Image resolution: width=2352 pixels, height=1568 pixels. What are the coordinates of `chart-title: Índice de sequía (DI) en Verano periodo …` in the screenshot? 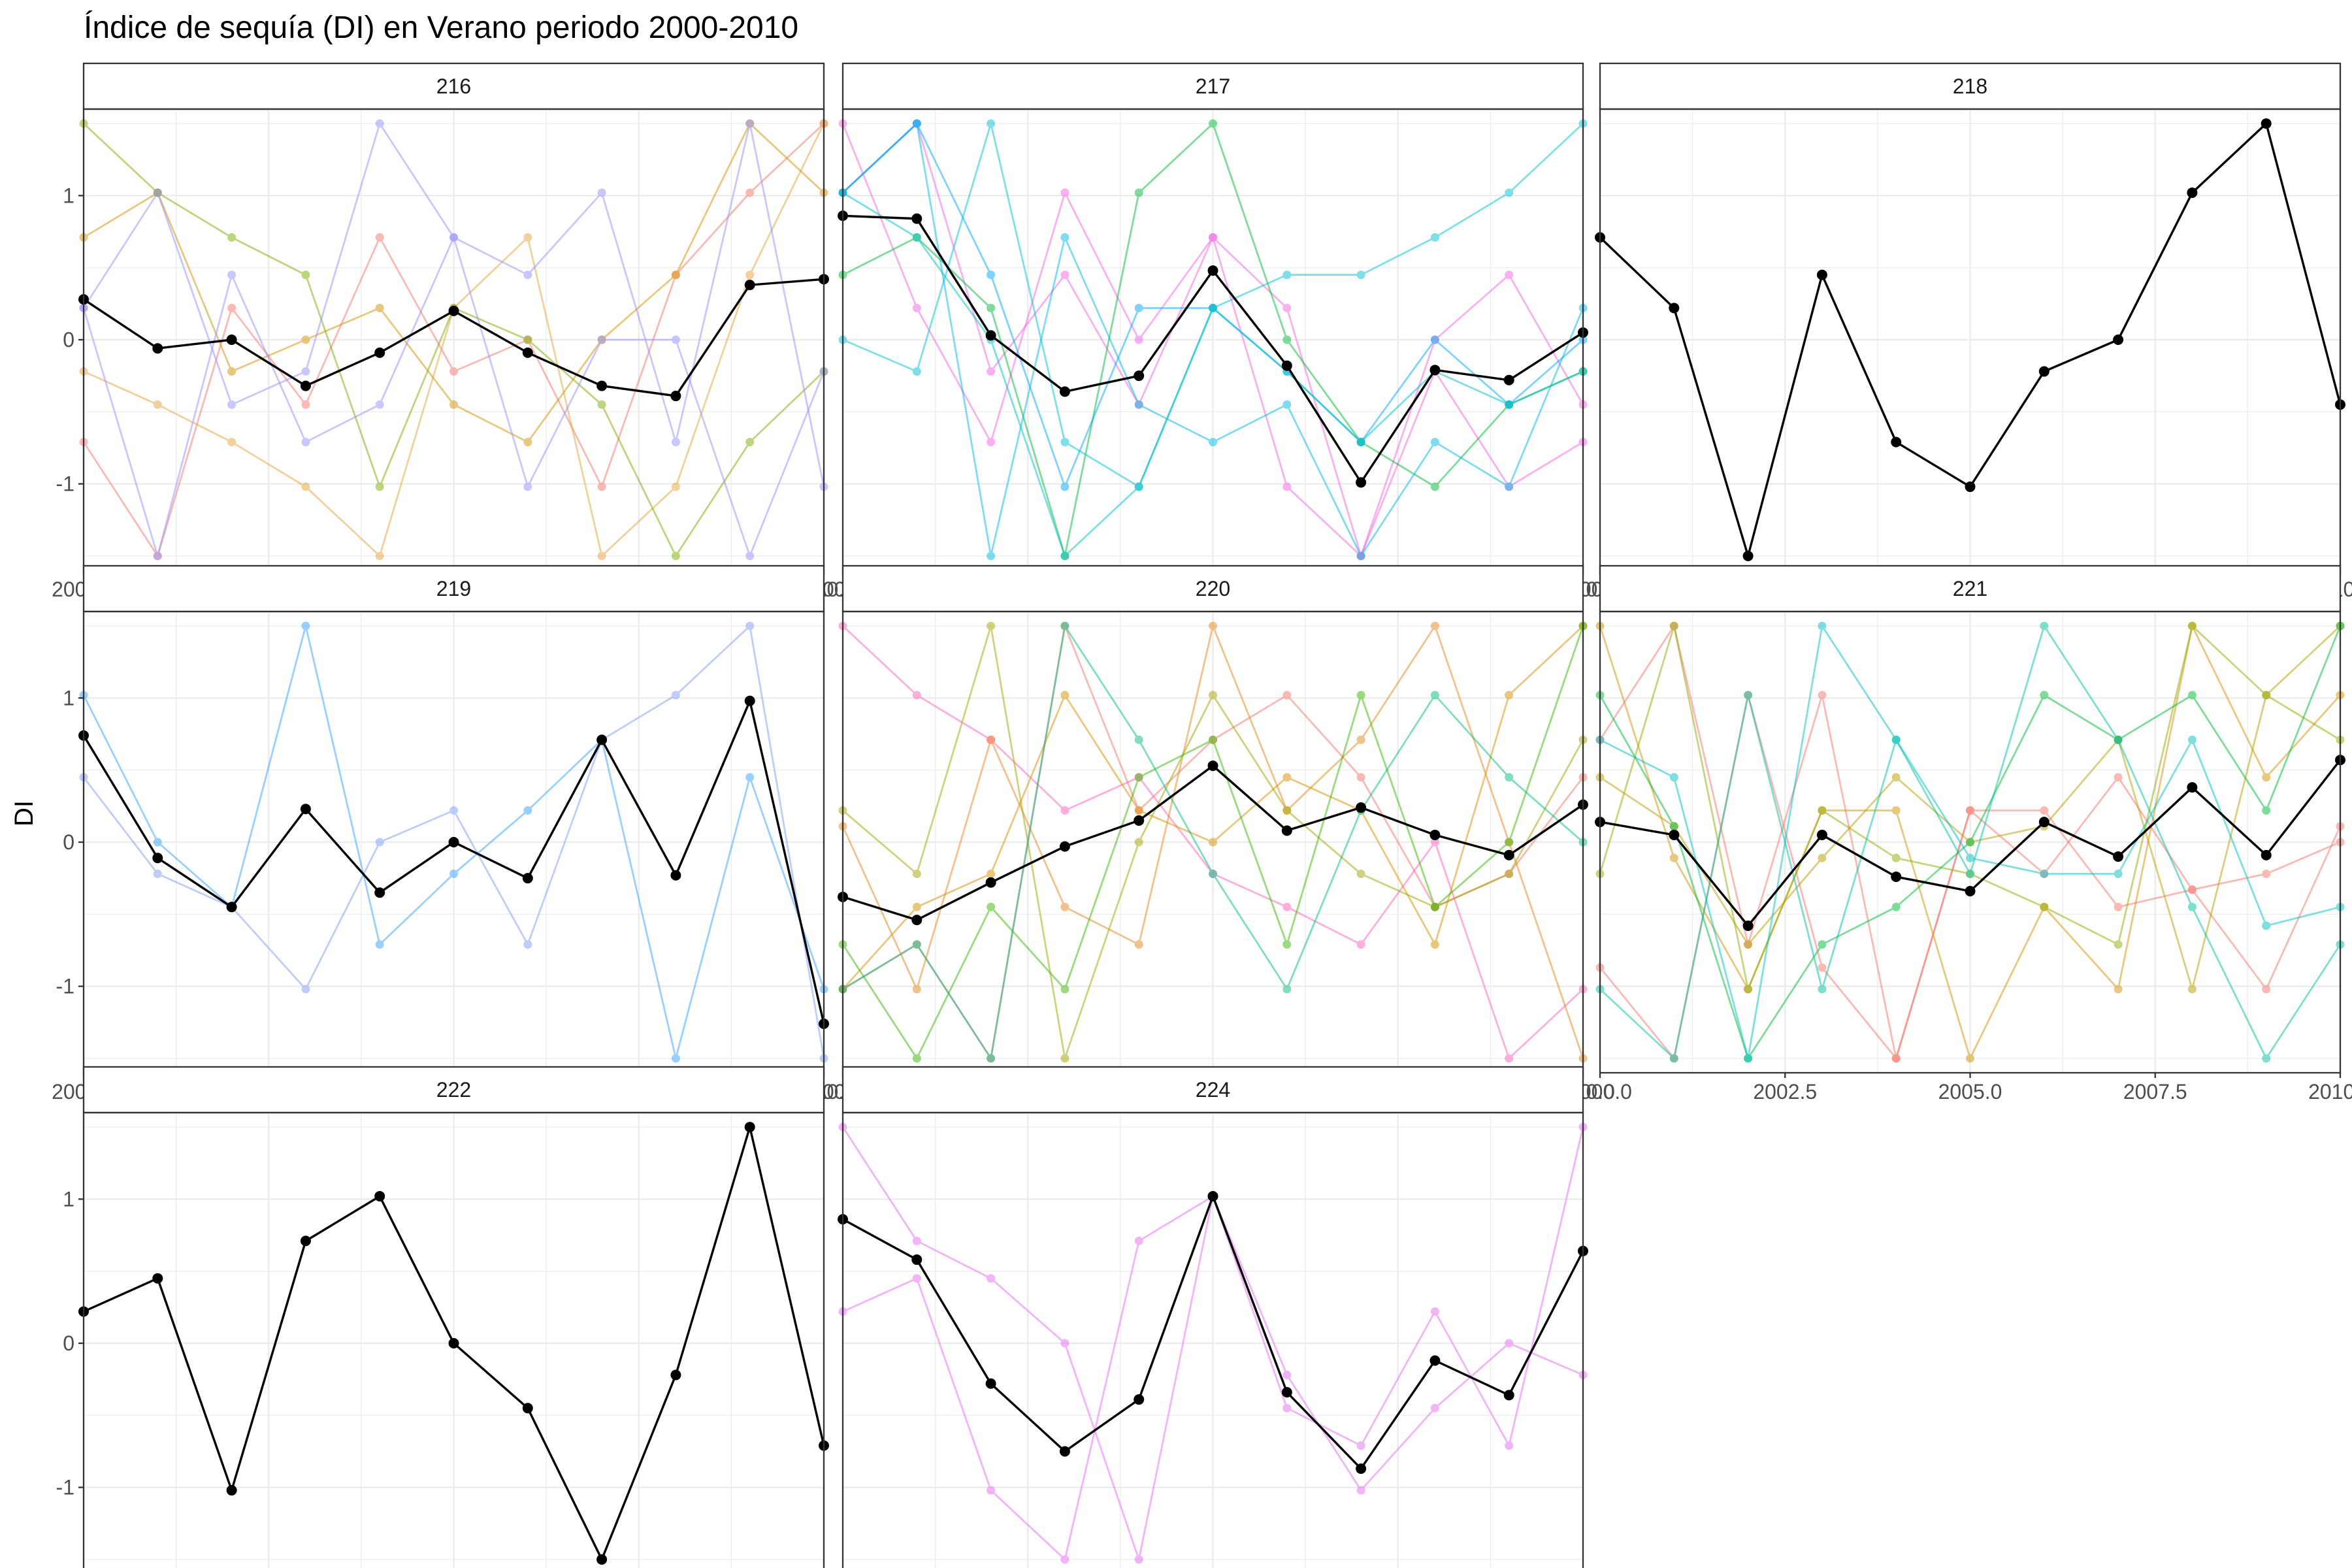 It's located at (441, 27).